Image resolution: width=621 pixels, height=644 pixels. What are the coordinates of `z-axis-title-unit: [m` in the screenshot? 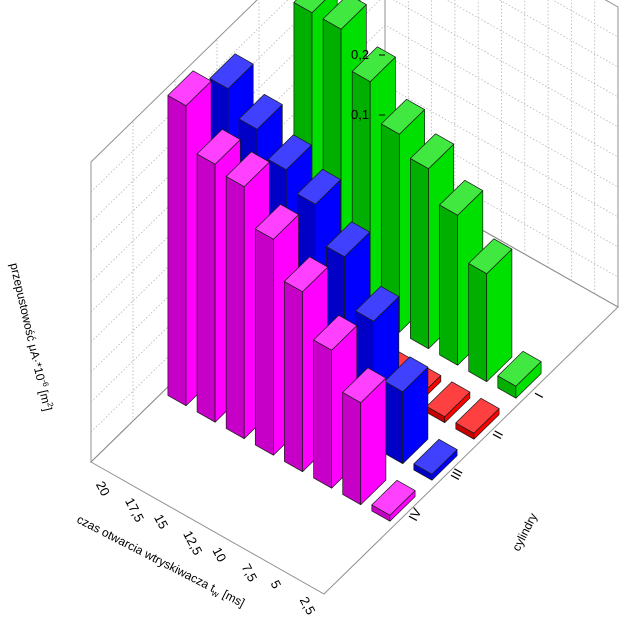 It's located at (44, 397).